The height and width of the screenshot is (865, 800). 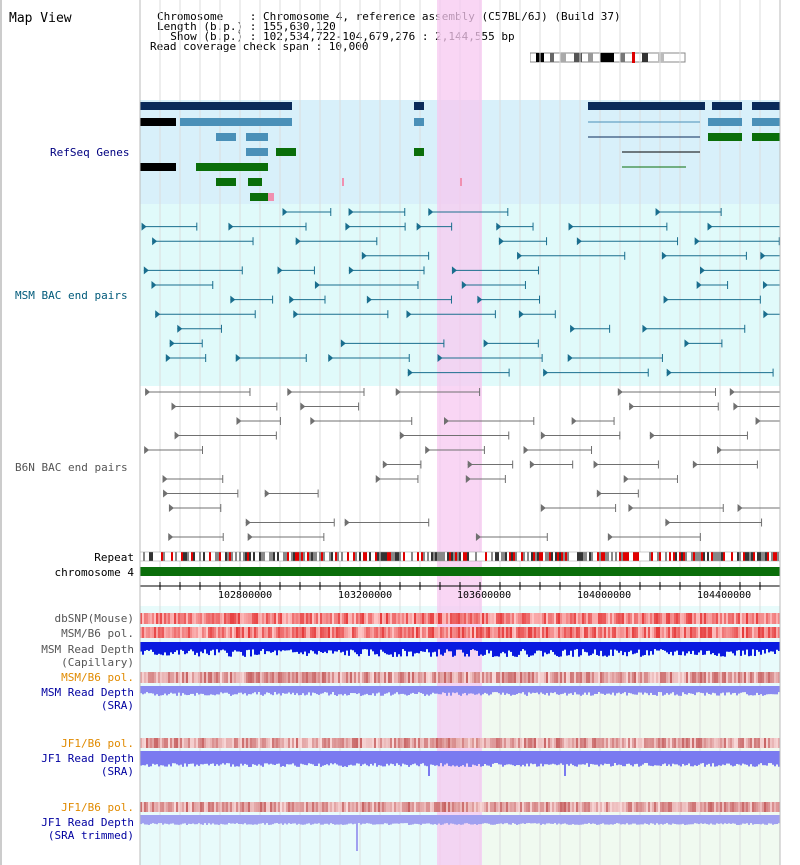 What do you see at coordinates (90, 152) in the screenshot?
I see `refseq-label: RefSeq Genes` at bounding box center [90, 152].